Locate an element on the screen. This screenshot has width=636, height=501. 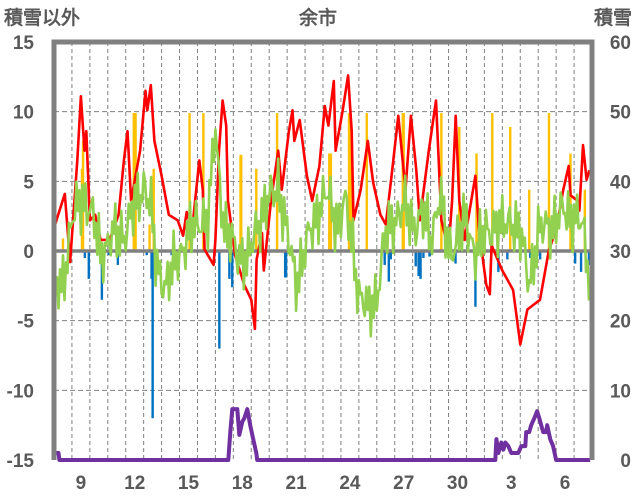
x-tick-label: 12 is located at coordinates (134, 483).